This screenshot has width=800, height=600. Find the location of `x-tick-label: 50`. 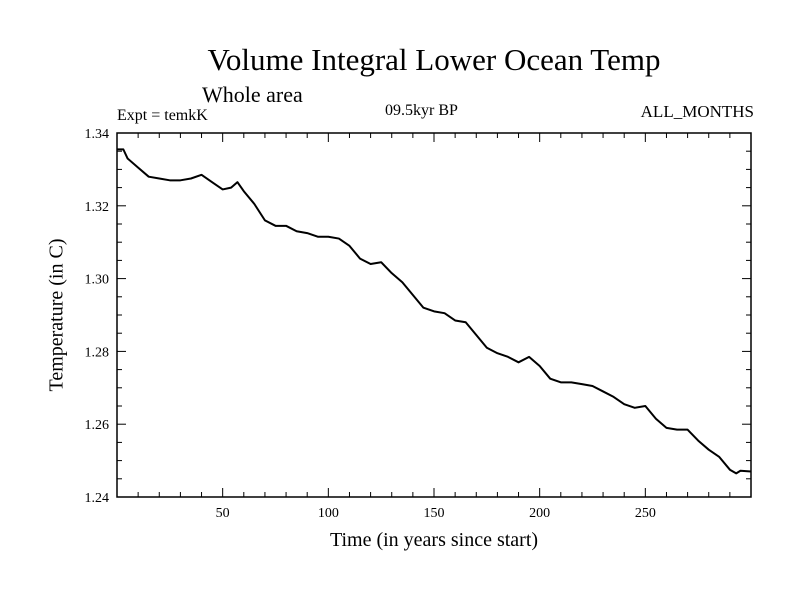

x-tick-label: 50 is located at coordinates (223, 513).